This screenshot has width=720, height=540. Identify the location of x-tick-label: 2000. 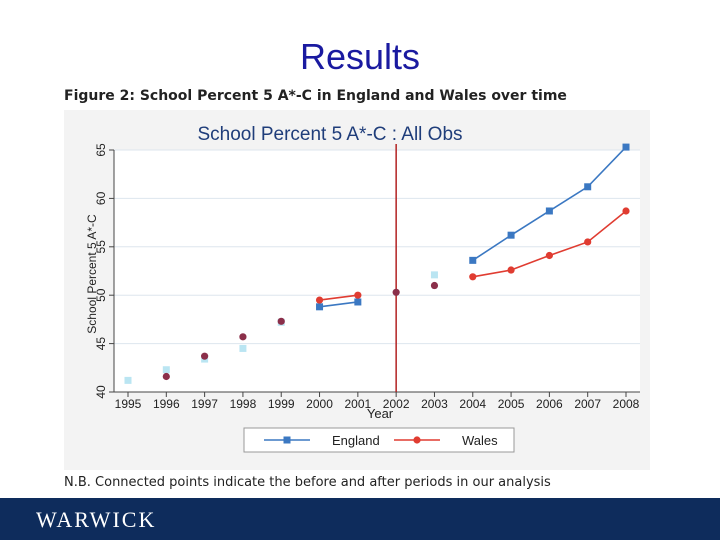
(319, 404).